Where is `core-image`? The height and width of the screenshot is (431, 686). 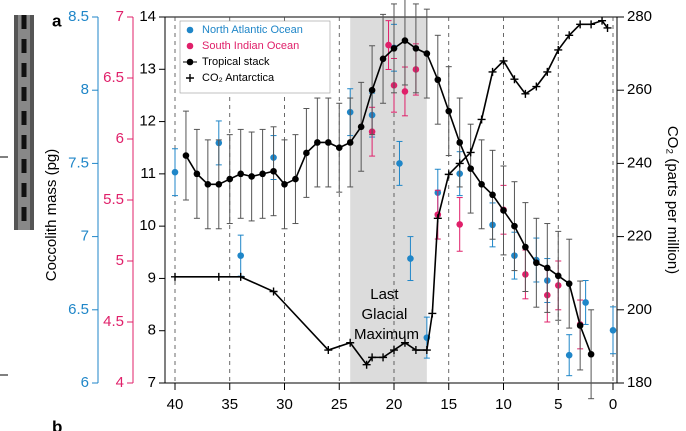 core-image is located at coordinates (20, 215).